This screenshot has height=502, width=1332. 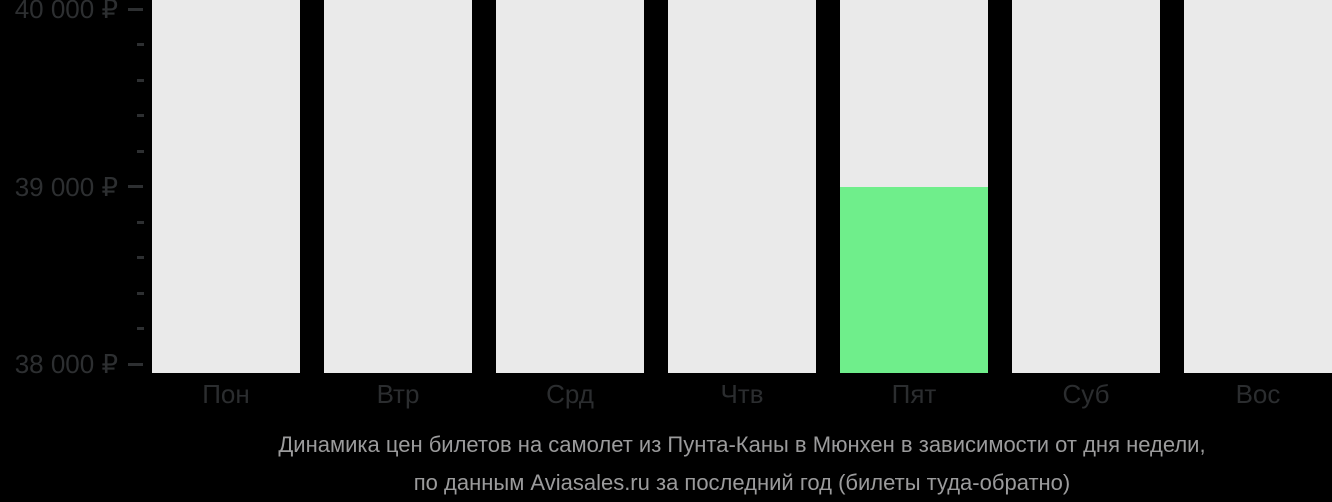 What do you see at coordinates (1086, 394) in the screenshot?
I see `x-axis-label-sat: Суб` at bounding box center [1086, 394].